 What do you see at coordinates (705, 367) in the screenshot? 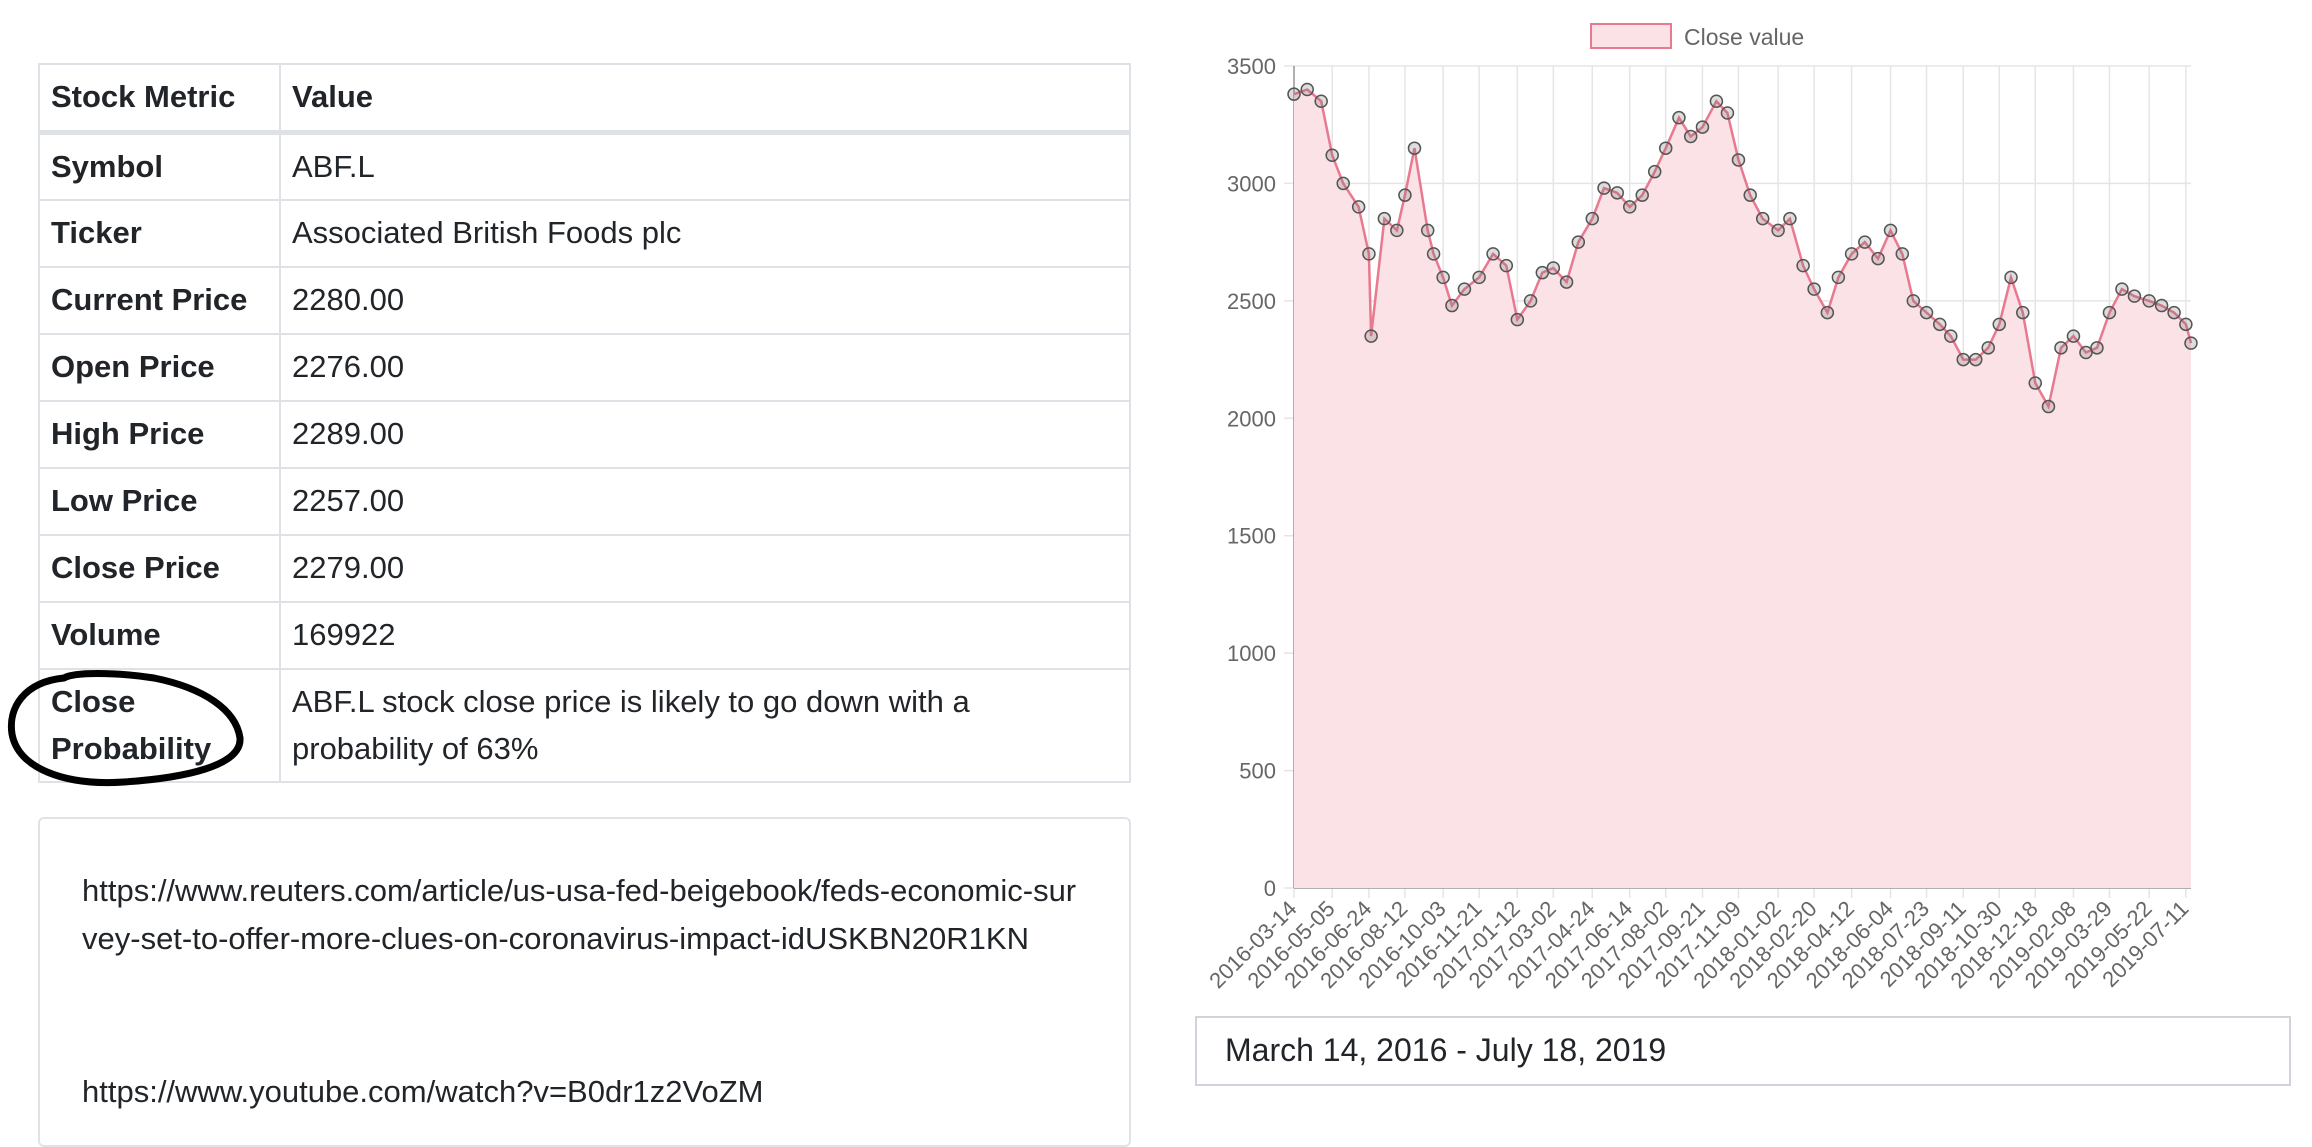
I see `metric-value-open-price: 2276.00` at bounding box center [705, 367].